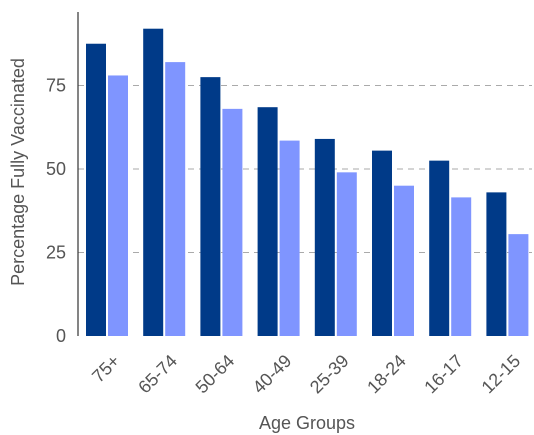 The height and width of the screenshot is (435, 534). What do you see at coordinates (106, 369) in the screenshot?
I see `x-tick-label: 75+` at bounding box center [106, 369].